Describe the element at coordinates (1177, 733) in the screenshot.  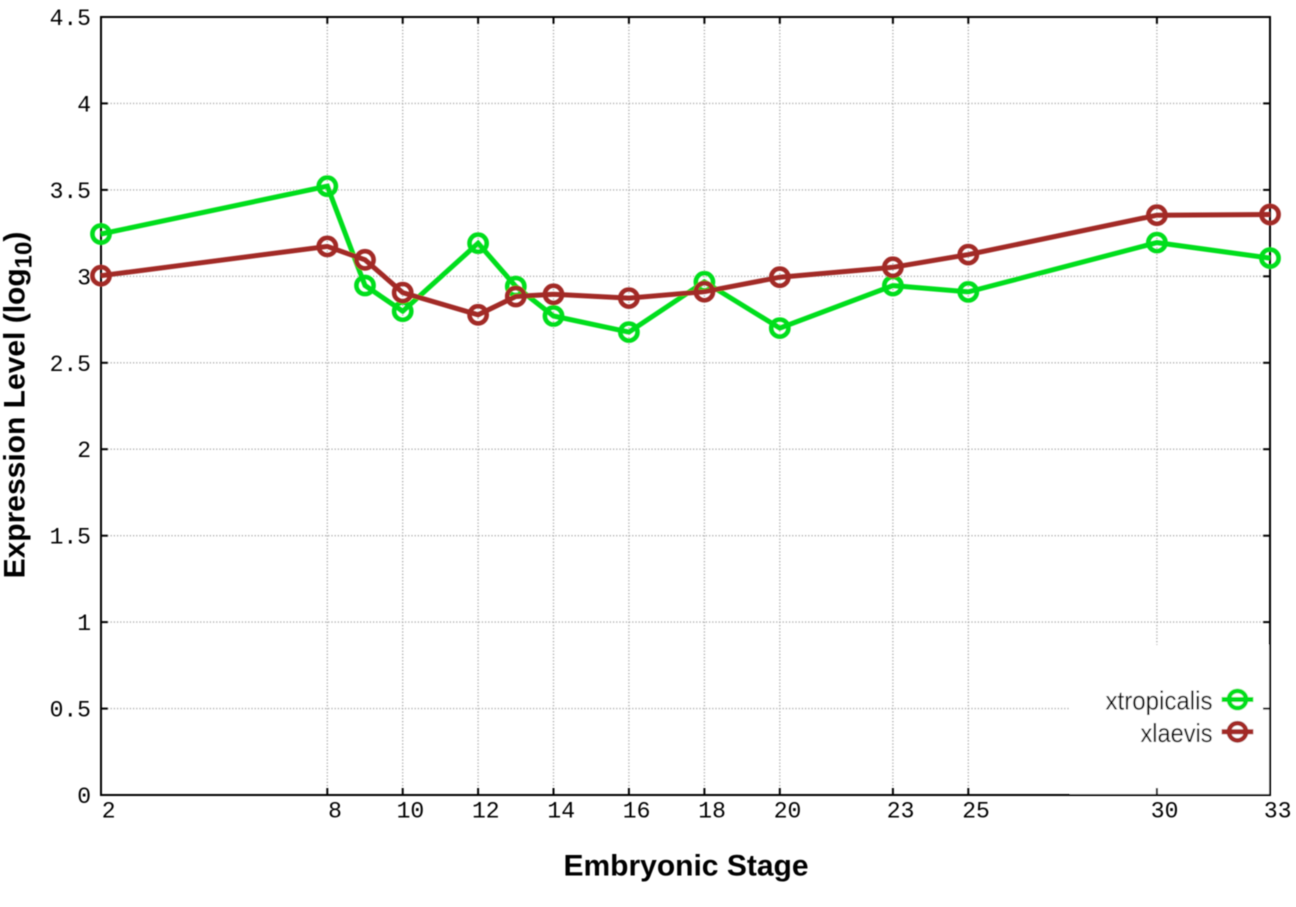
I see `svg-text: xlaevis` at that location.